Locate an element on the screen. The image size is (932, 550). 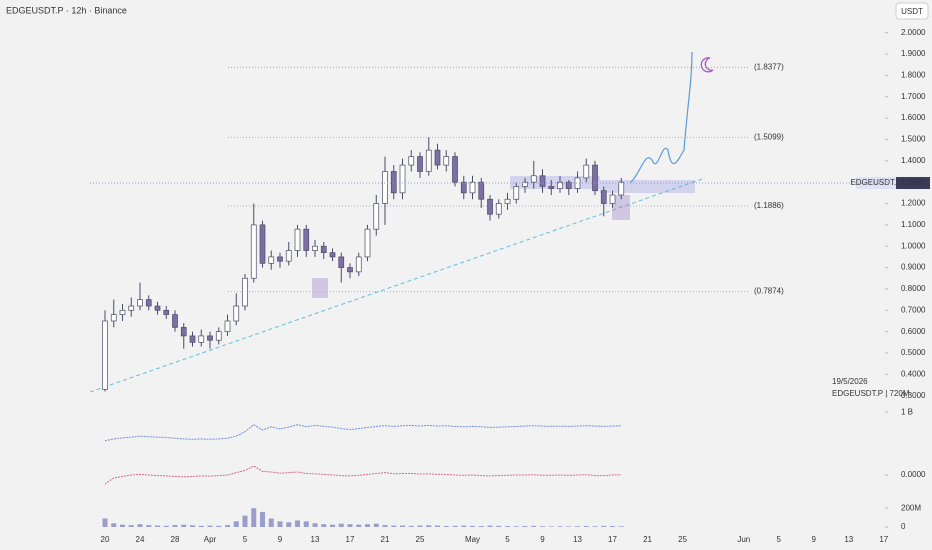
x-tick-label: Apr is located at coordinates (210, 539).